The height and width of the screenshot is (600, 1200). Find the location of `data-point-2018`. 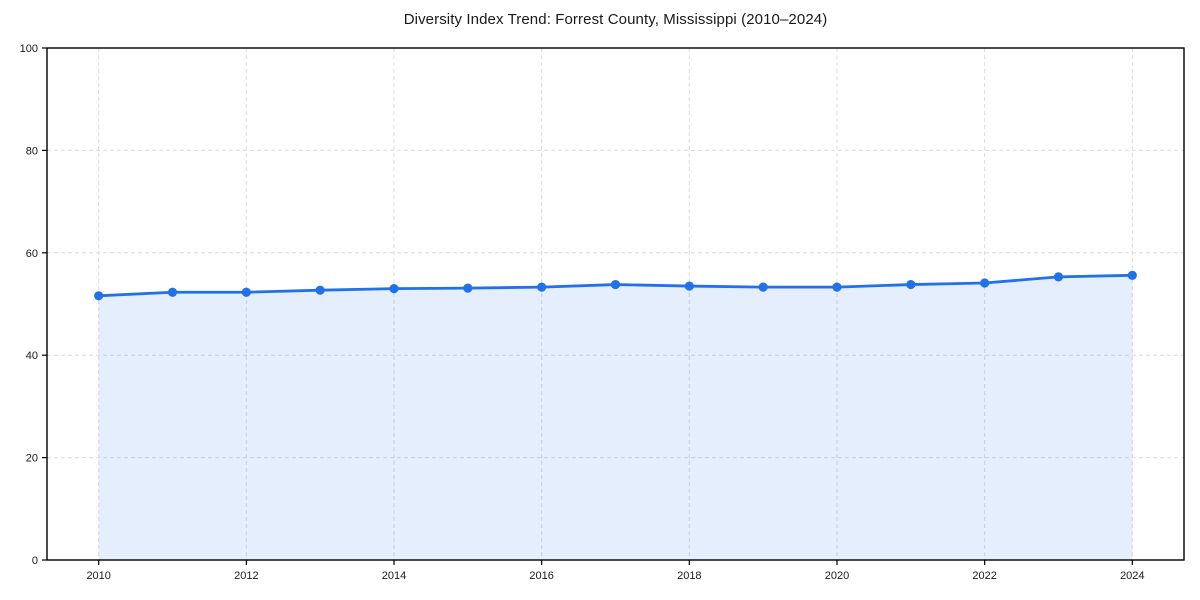

data-point-2018 is located at coordinates (689, 286).